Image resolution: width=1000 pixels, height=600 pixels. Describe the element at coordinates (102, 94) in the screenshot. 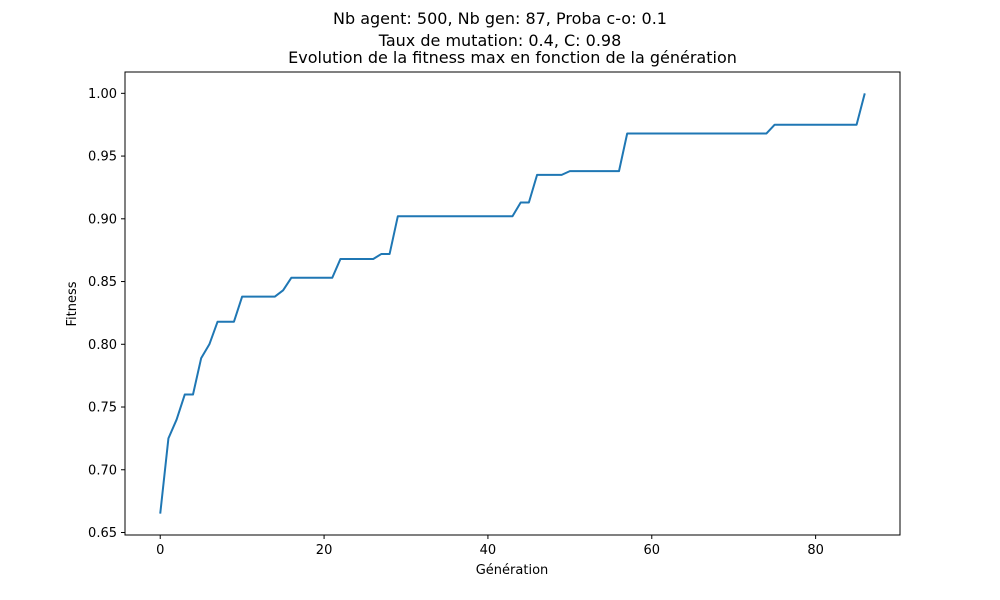

I see `y-tick-label: 1.00` at that location.